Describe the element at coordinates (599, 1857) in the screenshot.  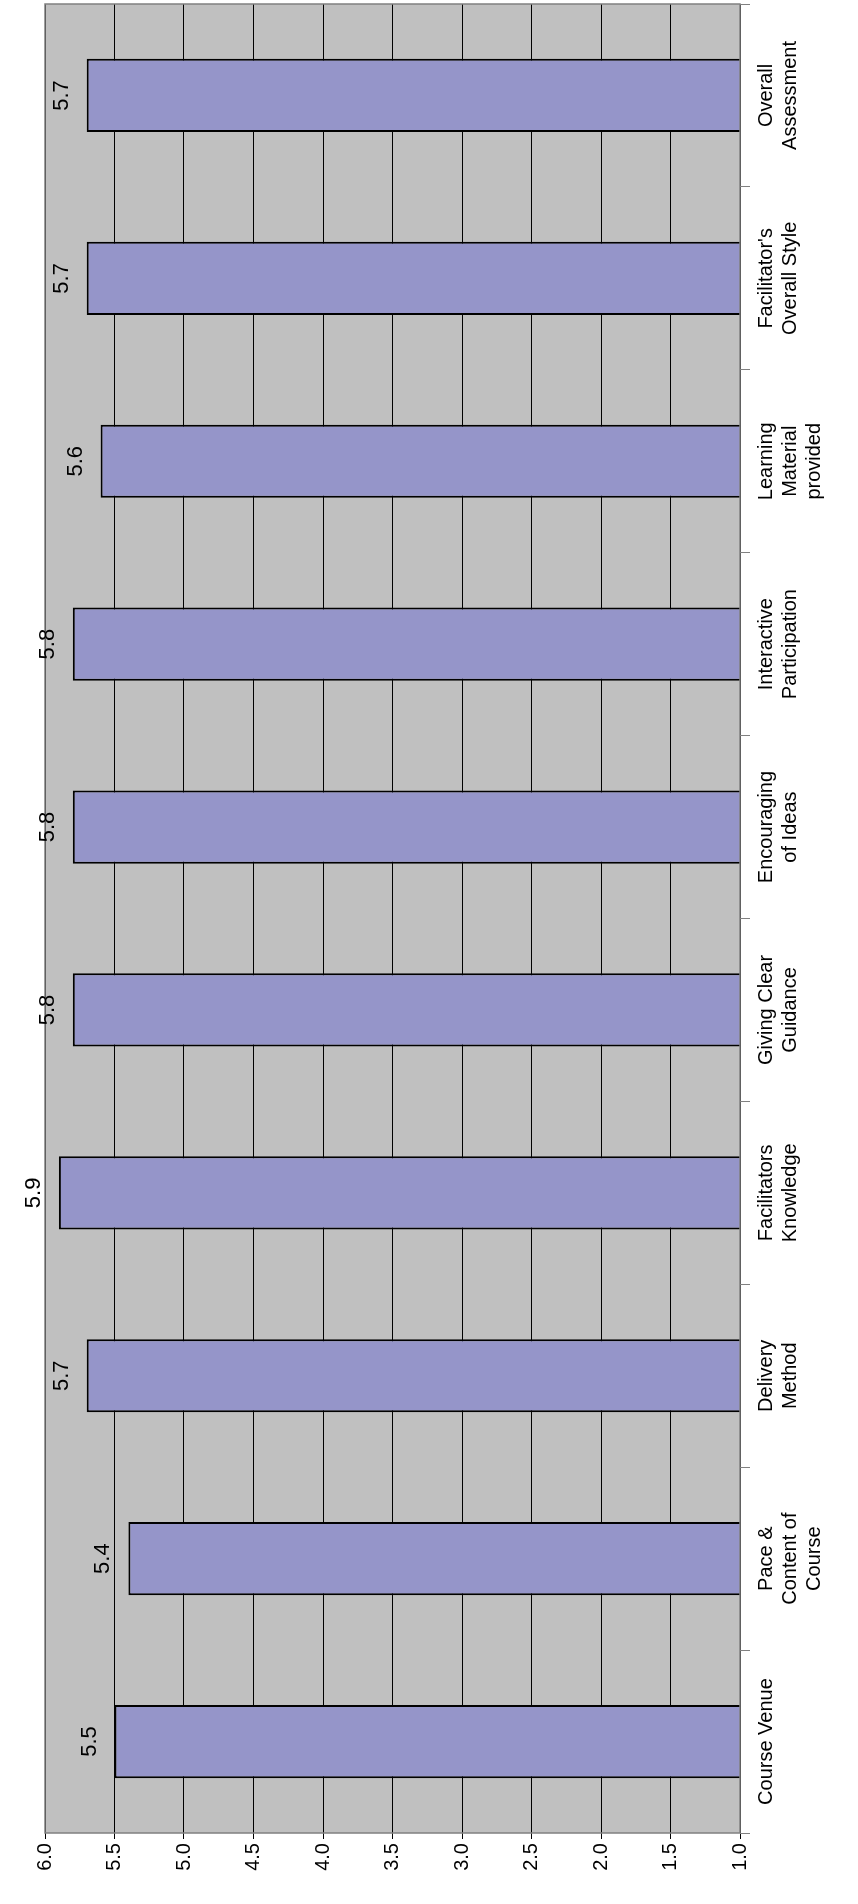
I see `x-tick-label: 2.0` at that location.